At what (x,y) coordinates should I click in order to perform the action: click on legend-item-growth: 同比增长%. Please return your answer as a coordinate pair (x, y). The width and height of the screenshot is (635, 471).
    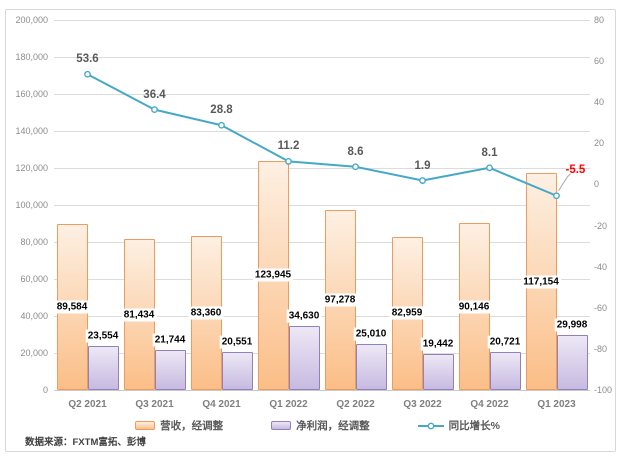
    Looking at the image, I should click on (458, 425).